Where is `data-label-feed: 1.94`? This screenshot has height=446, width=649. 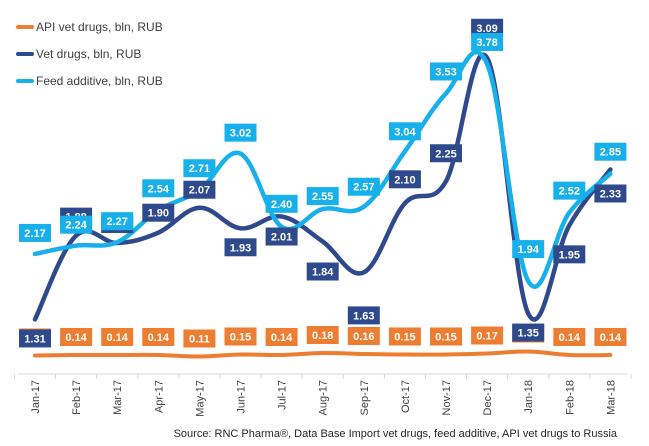 data-label-feed: 1.94 is located at coordinates (528, 249).